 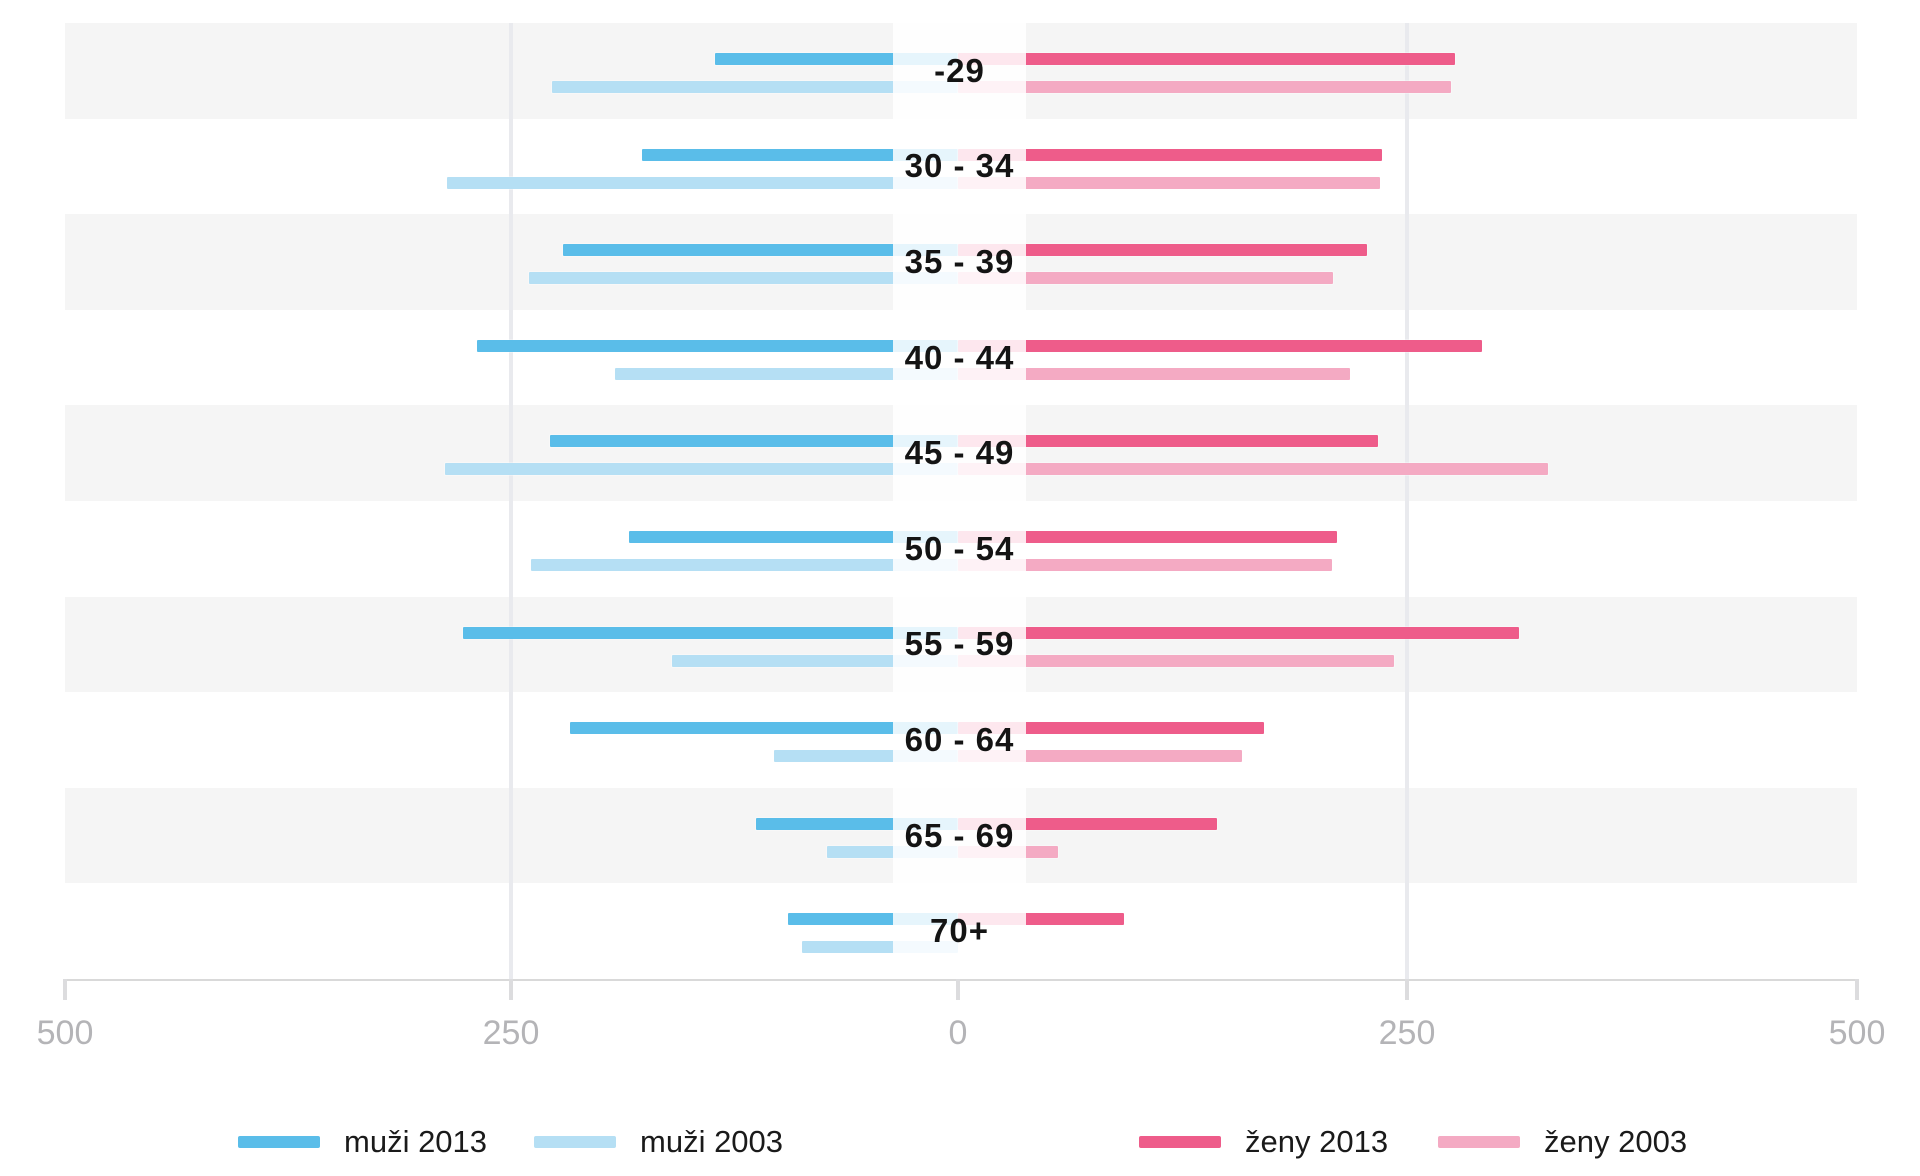 I want to click on category-label-box: 50 - 54, so click(x=959, y=549).